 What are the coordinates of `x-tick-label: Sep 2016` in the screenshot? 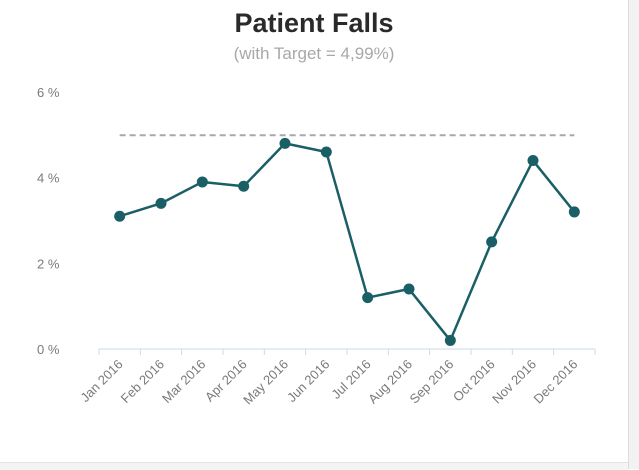 It's located at (431, 382).